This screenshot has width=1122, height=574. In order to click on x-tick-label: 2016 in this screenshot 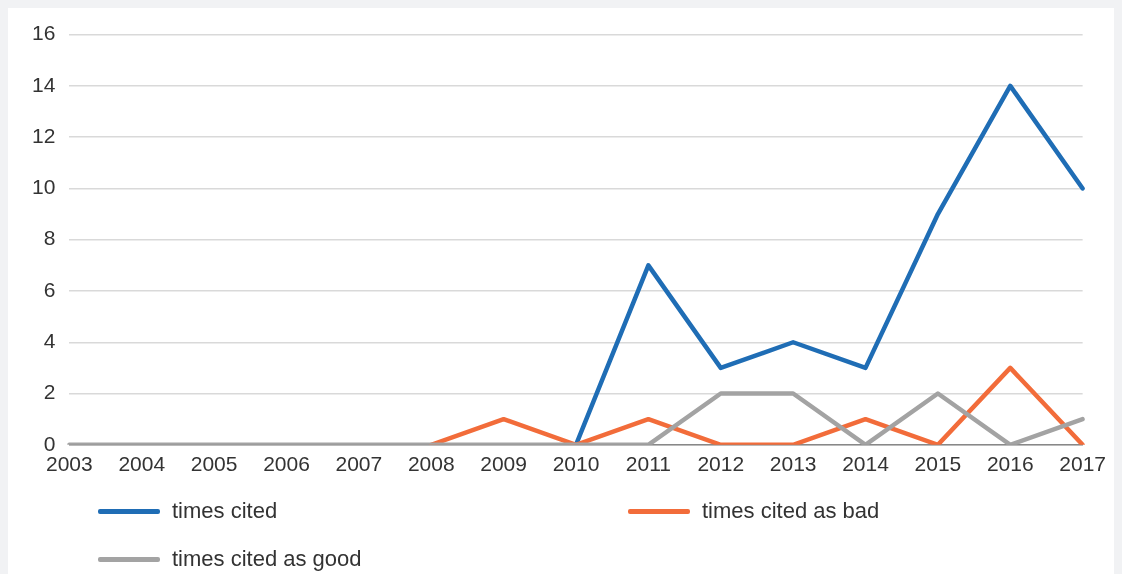, I will do `click(1010, 464)`.